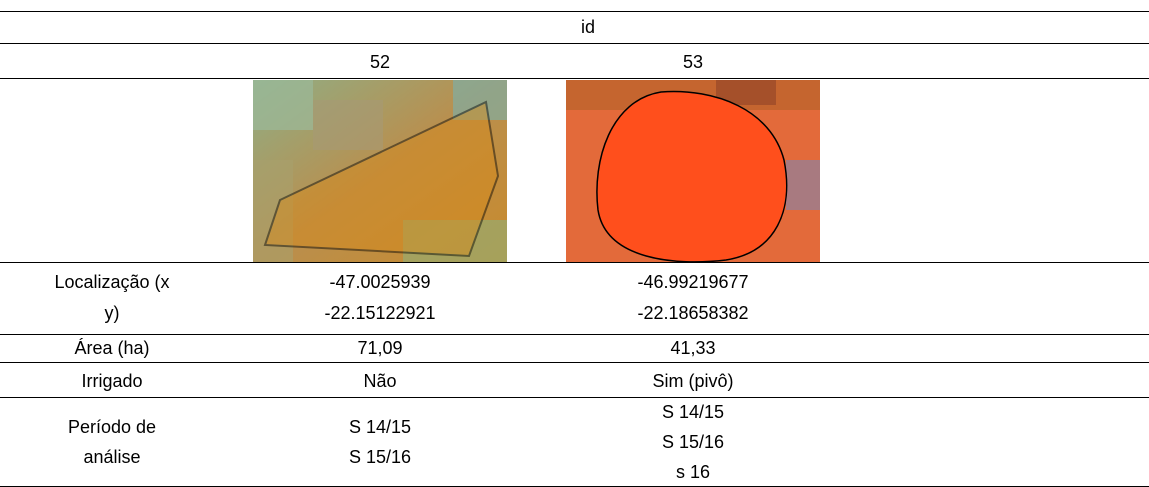  I want to click on row-label: Irrigado, so click(112, 381).